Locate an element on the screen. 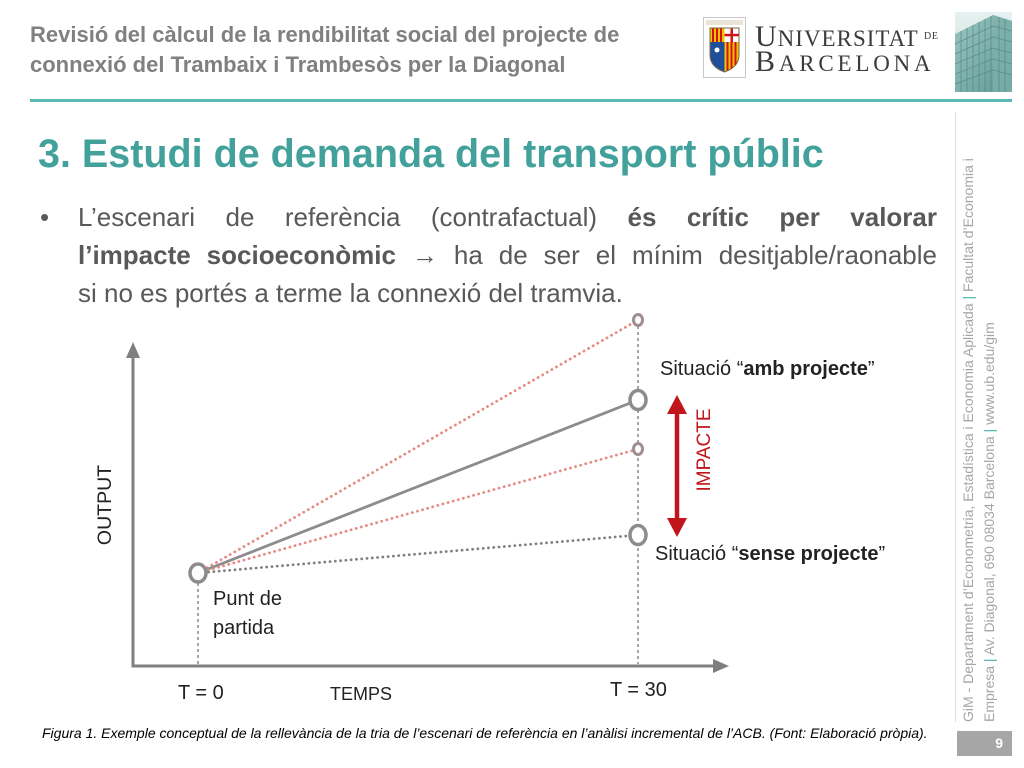 This screenshot has width=1024, height=768. without-project-label-prefix: Situació “ is located at coordinates (697, 554).